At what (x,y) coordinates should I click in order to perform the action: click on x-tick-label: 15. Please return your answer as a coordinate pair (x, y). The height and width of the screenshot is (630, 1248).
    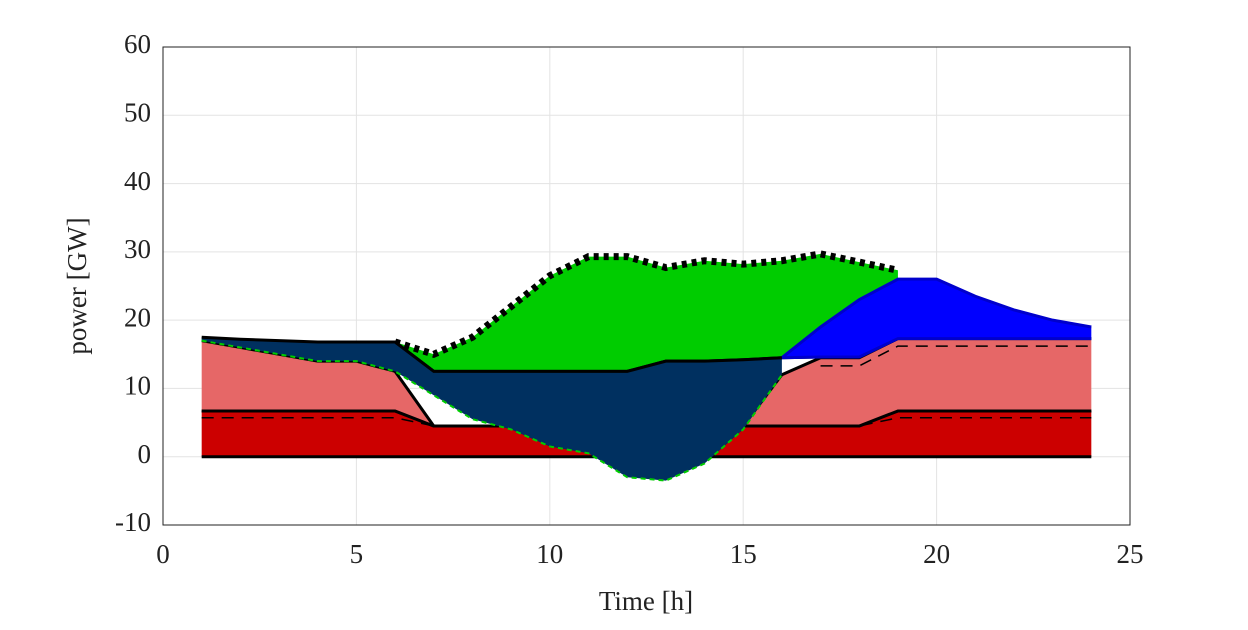
    Looking at the image, I should click on (743, 554).